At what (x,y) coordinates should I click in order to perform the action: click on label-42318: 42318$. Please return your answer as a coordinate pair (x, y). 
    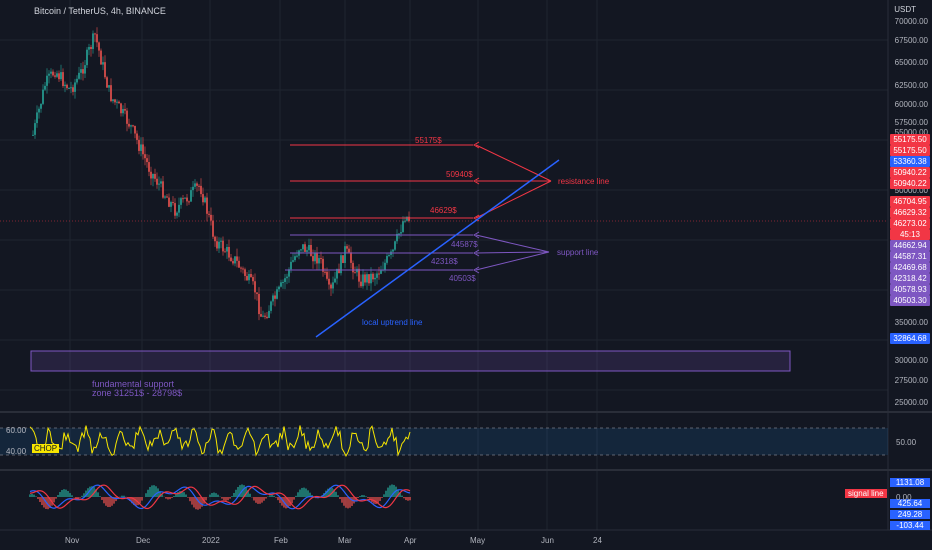
    Looking at the image, I should click on (444, 261).